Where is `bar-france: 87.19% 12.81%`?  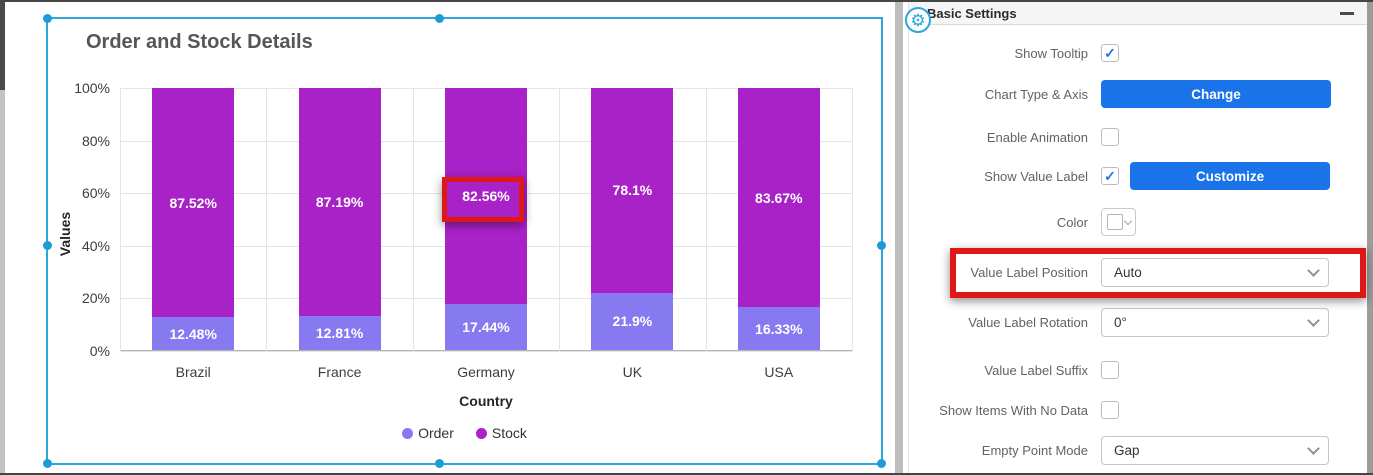 bar-france: 87.19% 12.81% is located at coordinates (339, 219).